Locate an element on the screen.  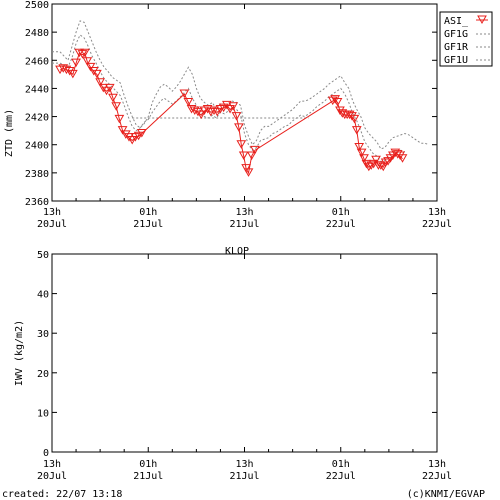
ztd-ytick-label: 2380 is located at coordinates (37, 174).